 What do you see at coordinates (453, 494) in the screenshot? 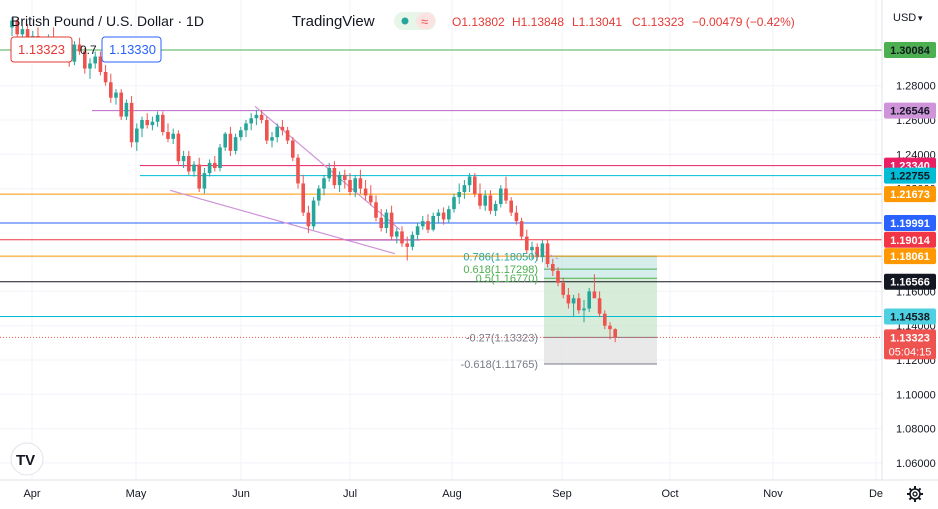
I see `time-axis: Apr May Jun Jul Aug Sep Oct Nov De` at bounding box center [453, 494].